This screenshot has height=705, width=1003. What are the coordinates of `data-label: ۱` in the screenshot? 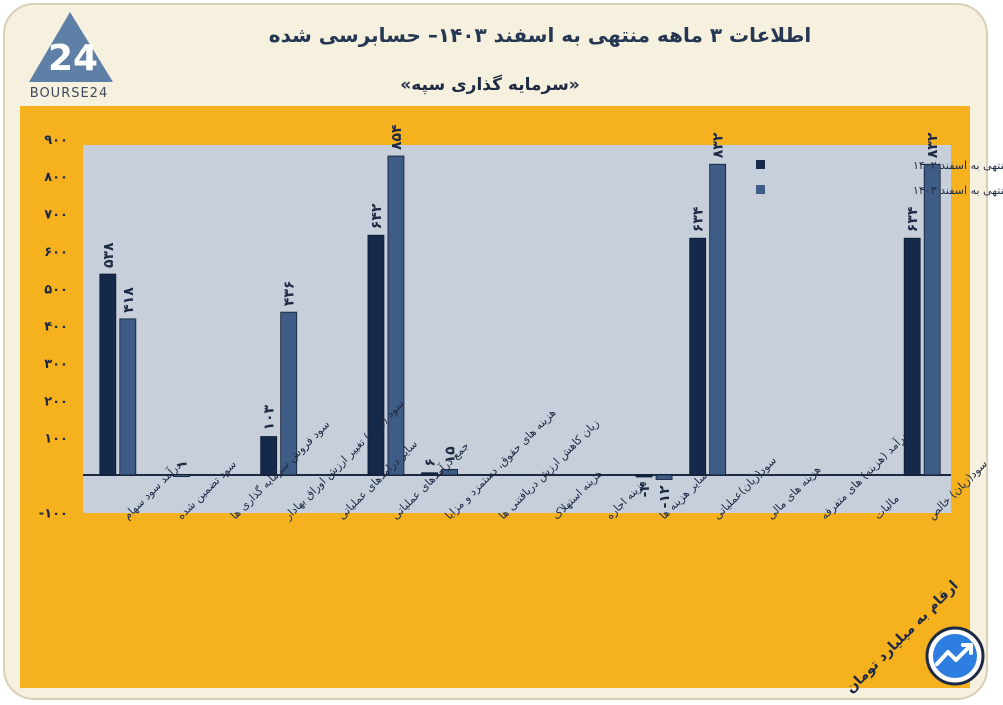 It's located at (182, 464).